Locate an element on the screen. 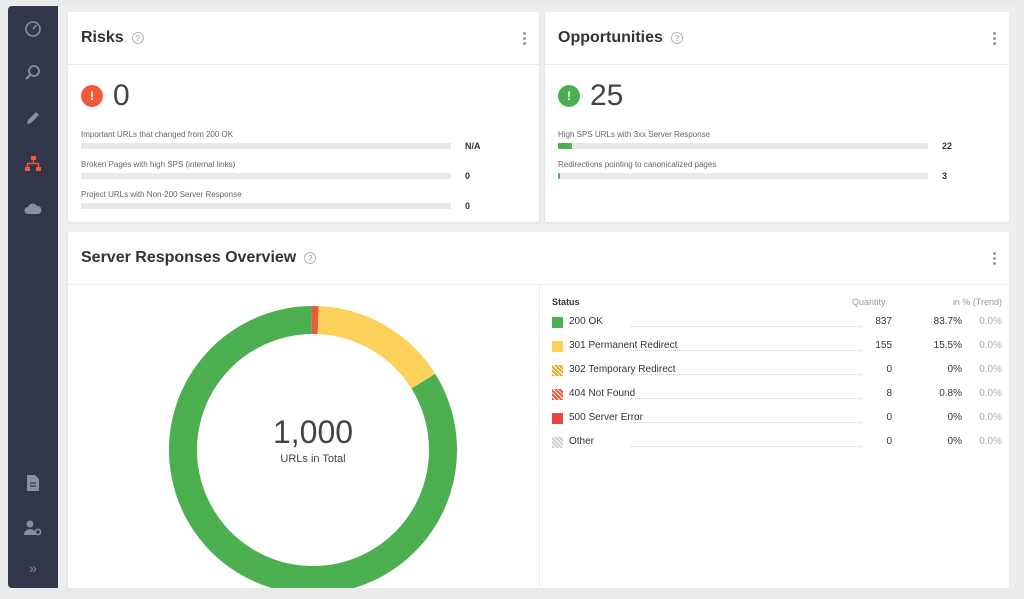 The height and width of the screenshot is (599, 1024). total-urls-label: URLs in Total is located at coordinates (313, 459).